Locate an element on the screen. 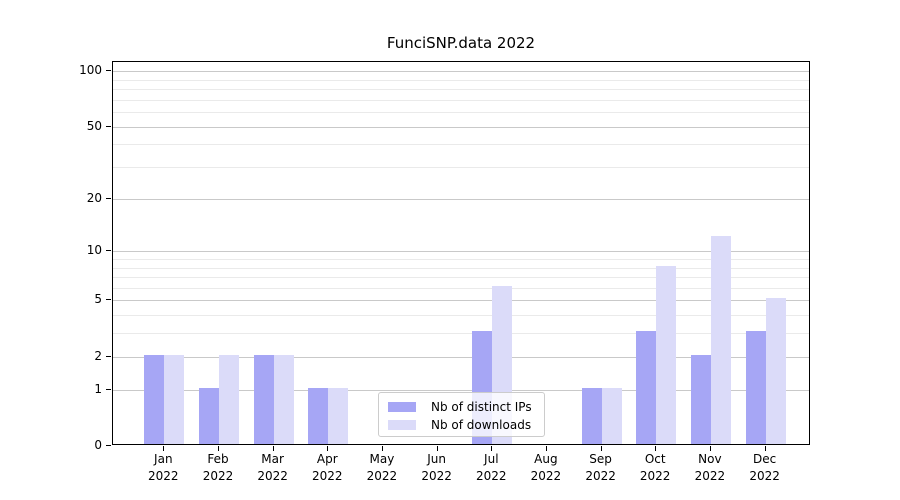  bar-downloads-jan is located at coordinates (174, 399).